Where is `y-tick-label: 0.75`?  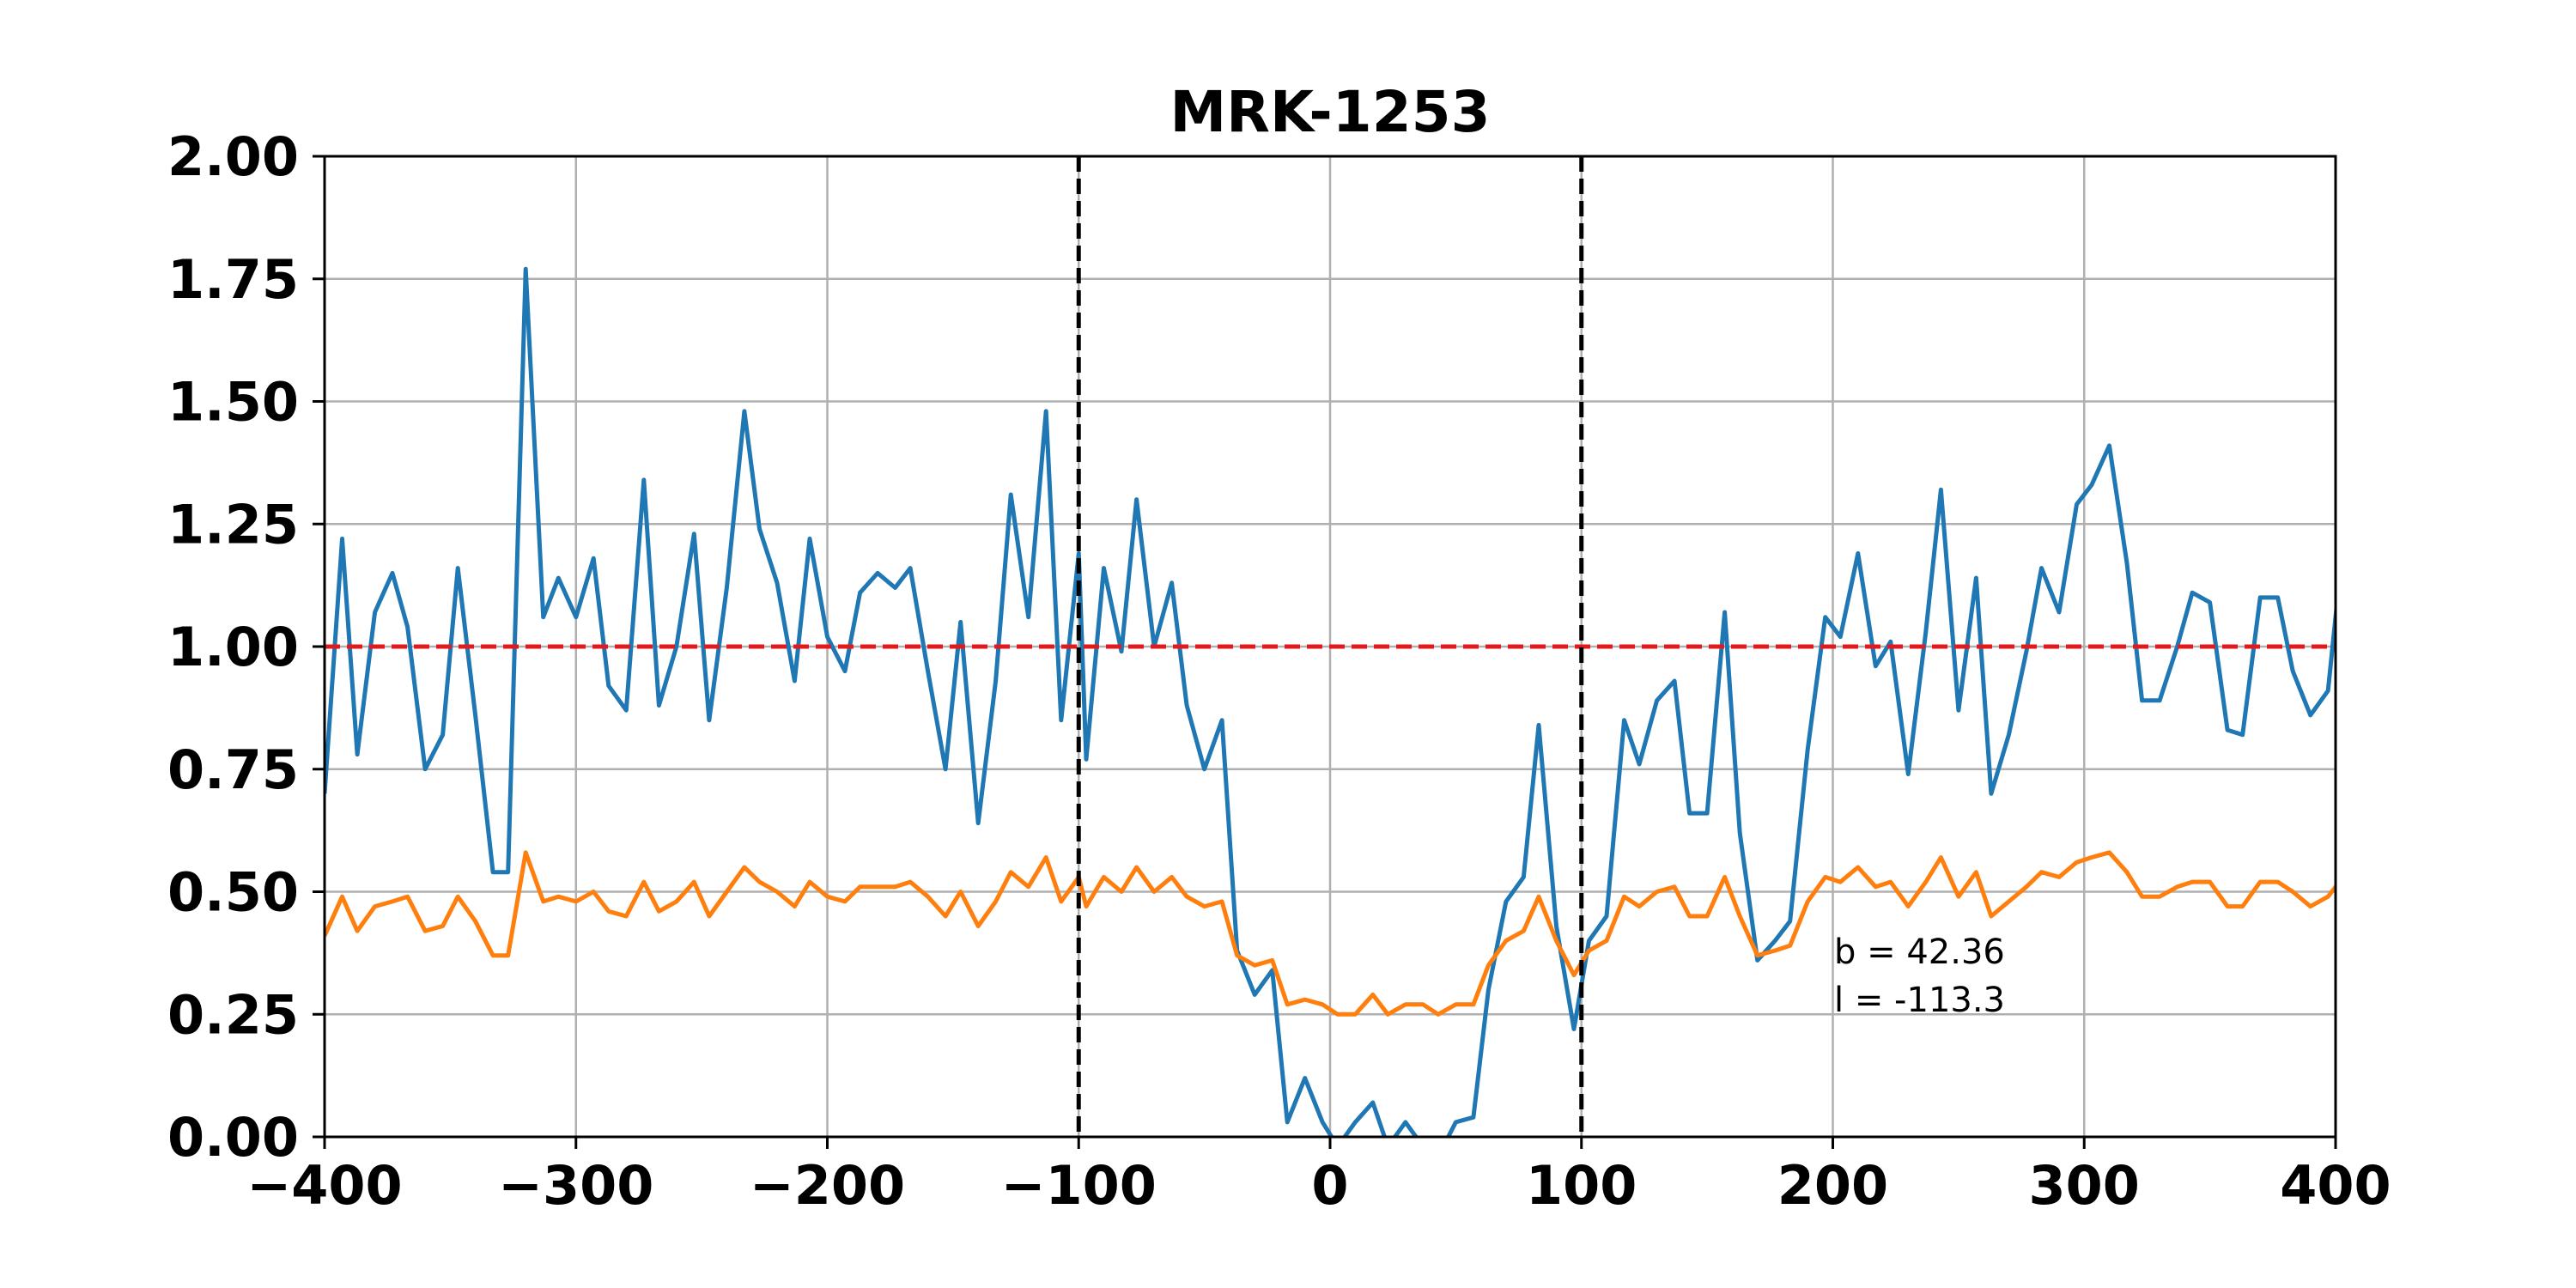
y-tick-label: 0.75 is located at coordinates (233, 770).